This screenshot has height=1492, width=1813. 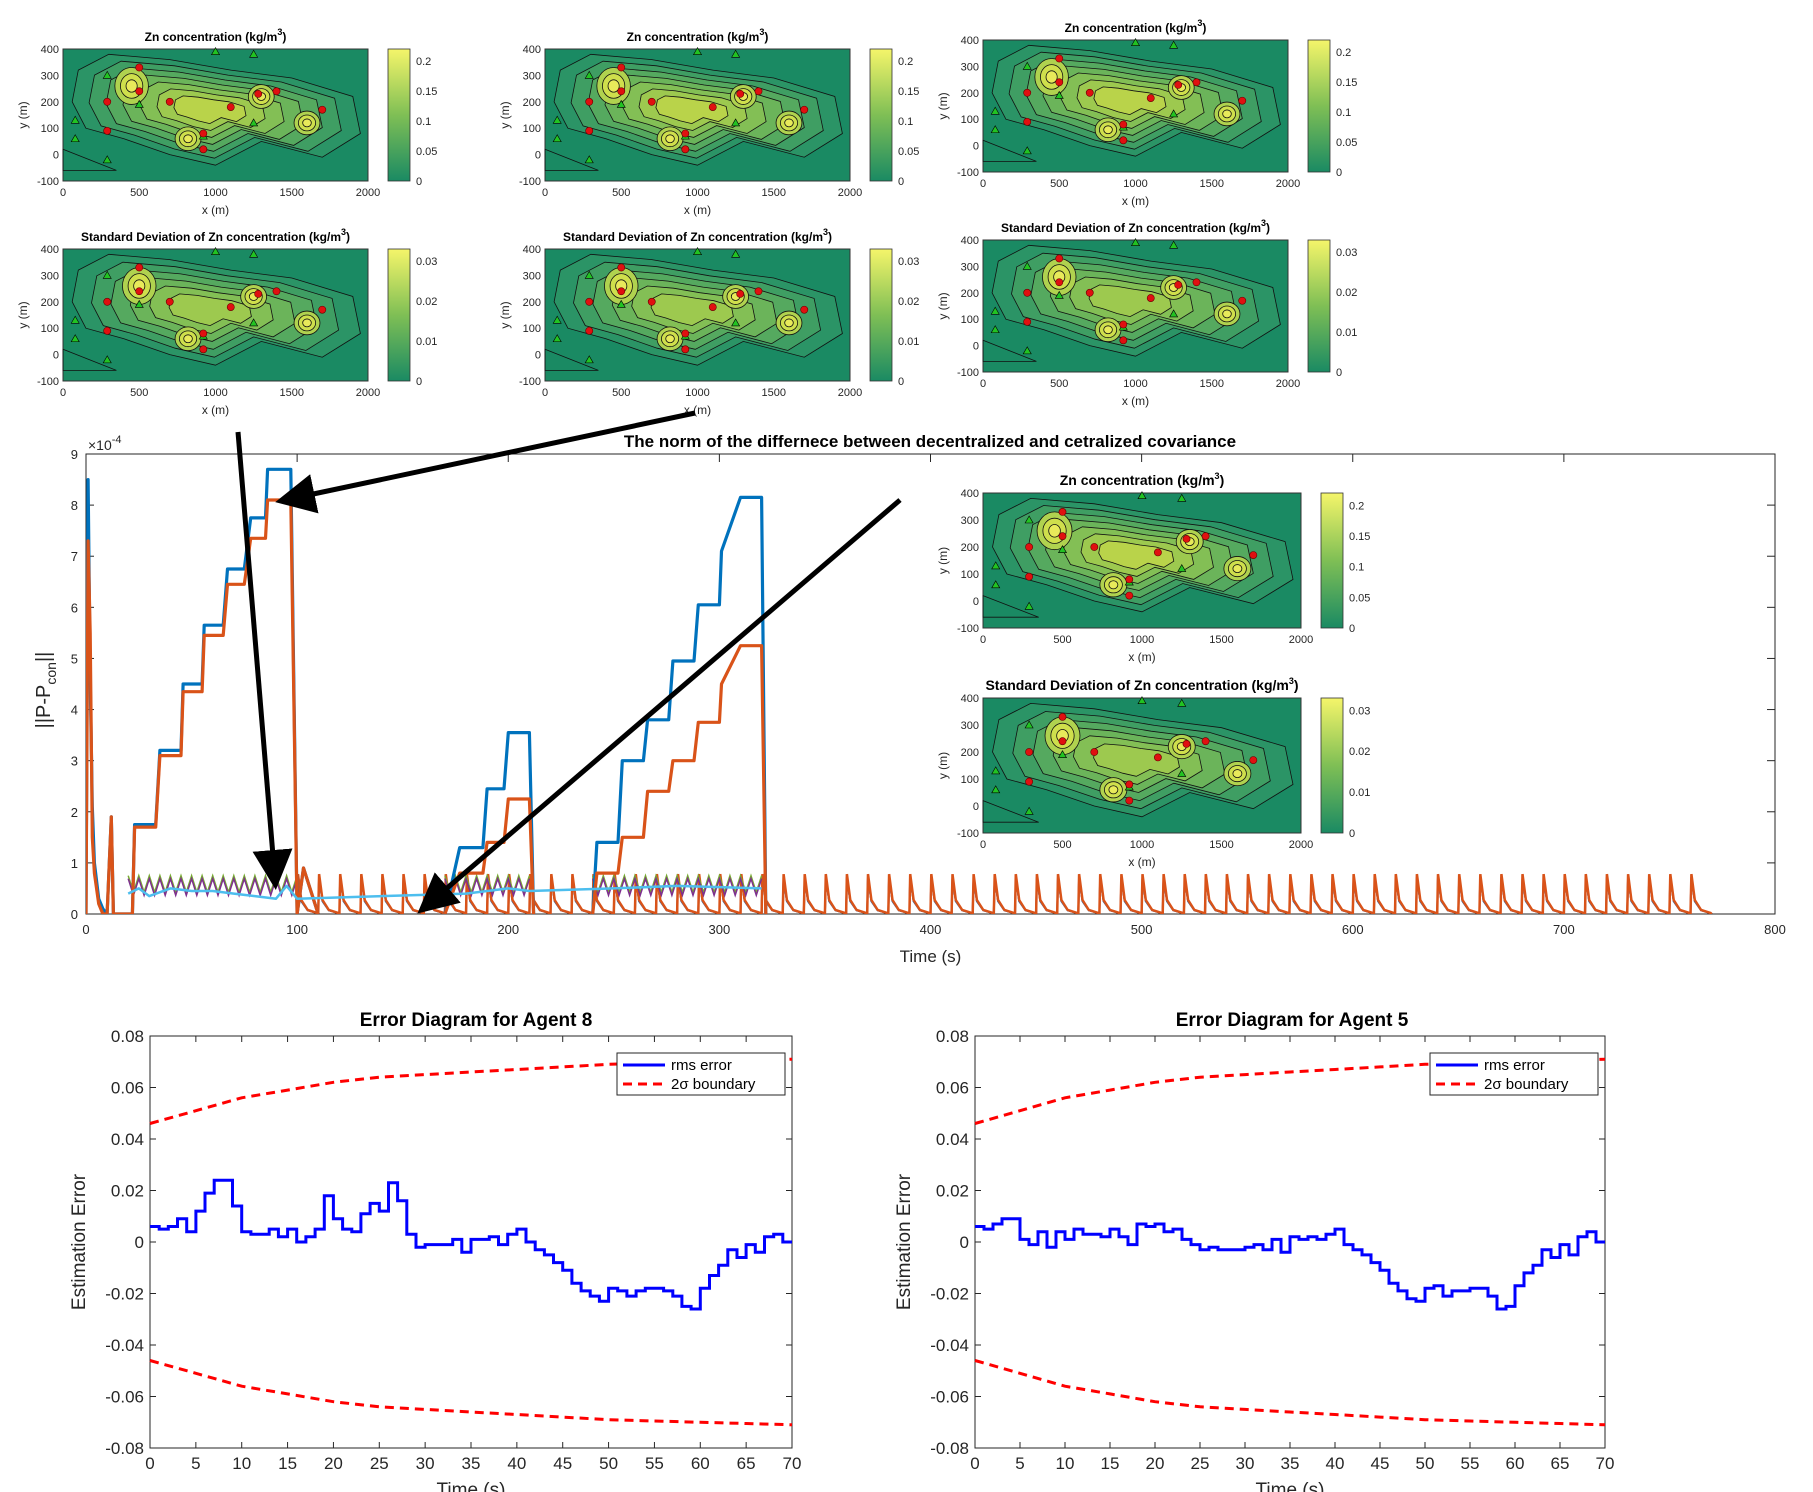 I want to click on y-axis-label: Estimation Error, so click(x=904, y=1241).